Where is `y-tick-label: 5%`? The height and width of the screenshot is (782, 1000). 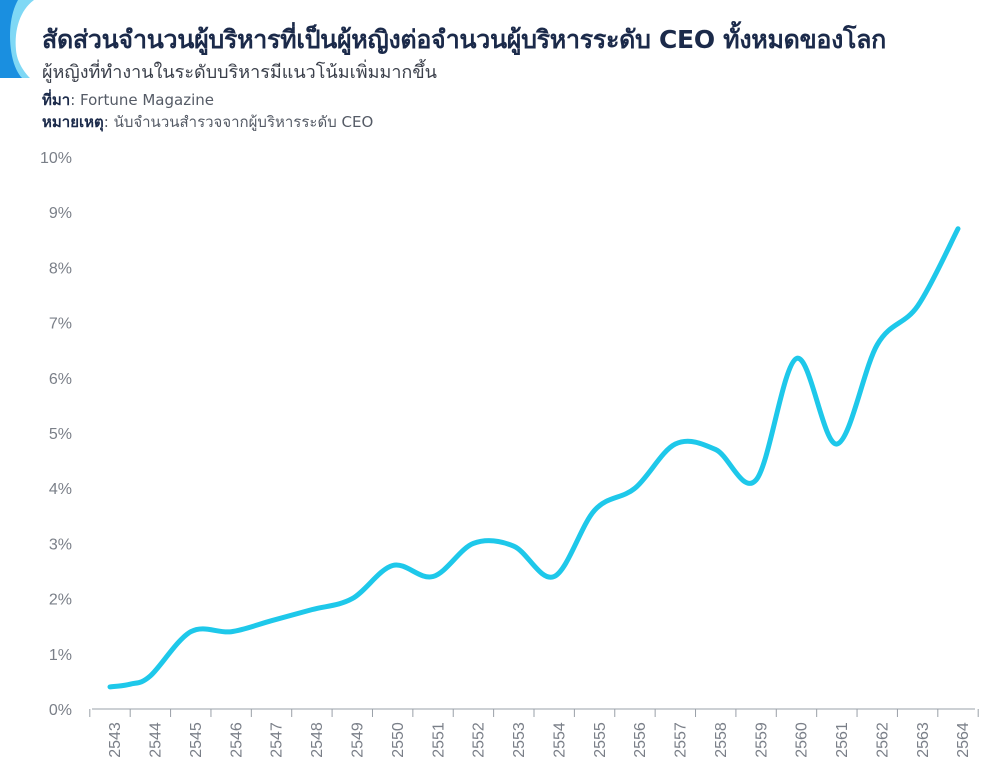 y-tick-label: 5% is located at coordinates (60, 434).